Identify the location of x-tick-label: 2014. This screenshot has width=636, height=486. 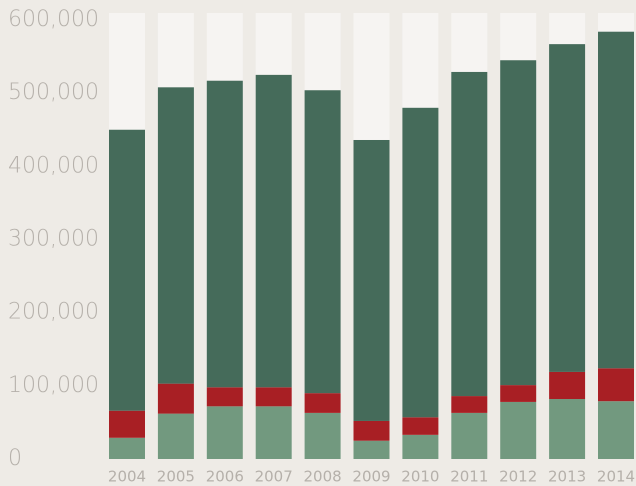
(616, 477).